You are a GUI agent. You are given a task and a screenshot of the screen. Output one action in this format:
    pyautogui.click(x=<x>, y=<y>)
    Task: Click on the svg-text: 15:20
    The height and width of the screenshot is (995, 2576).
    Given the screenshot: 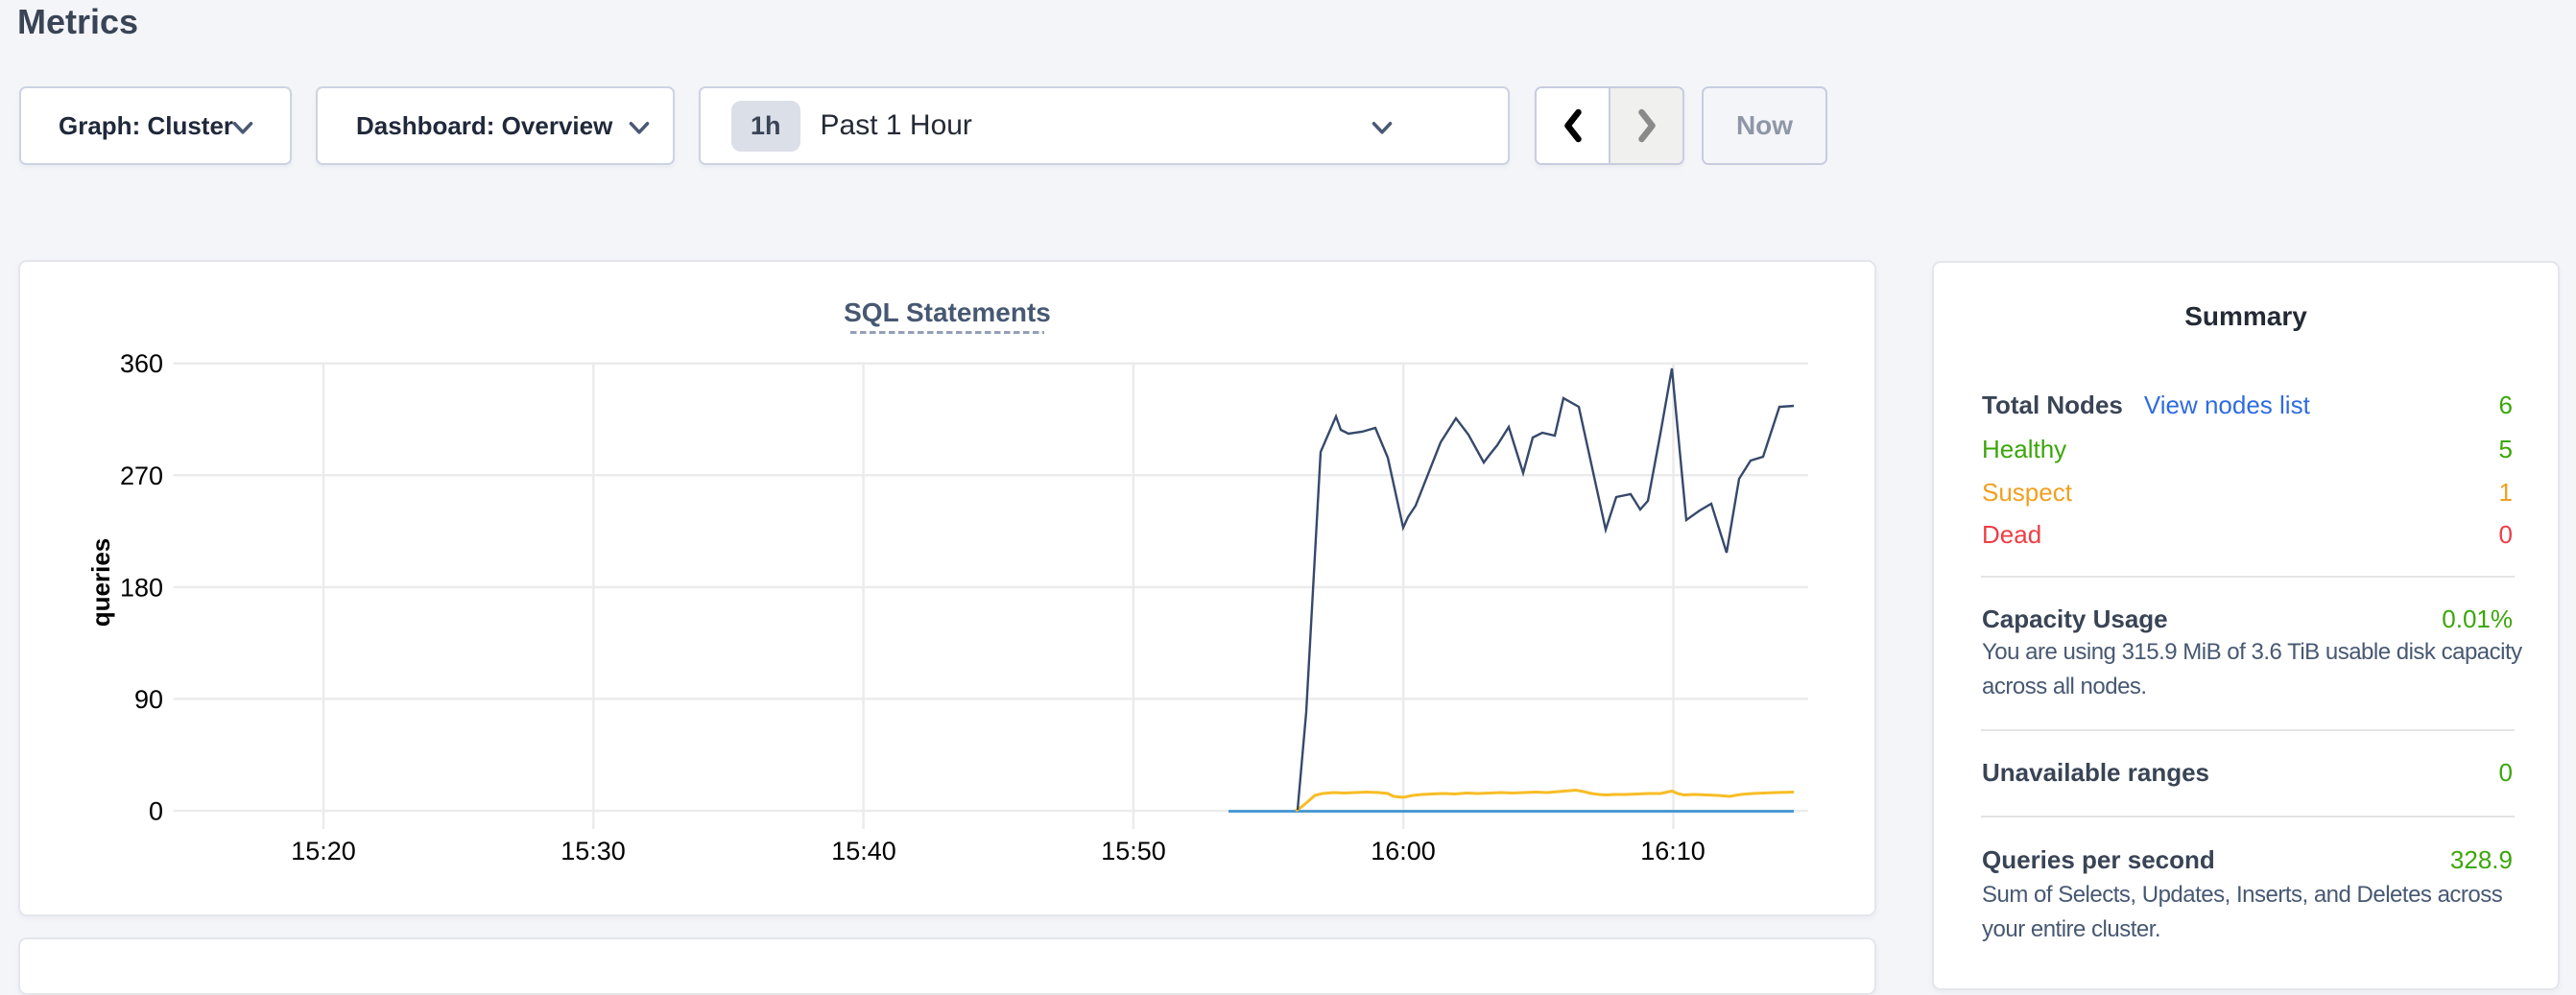 What is the action you would take?
    pyautogui.click(x=323, y=851)
    